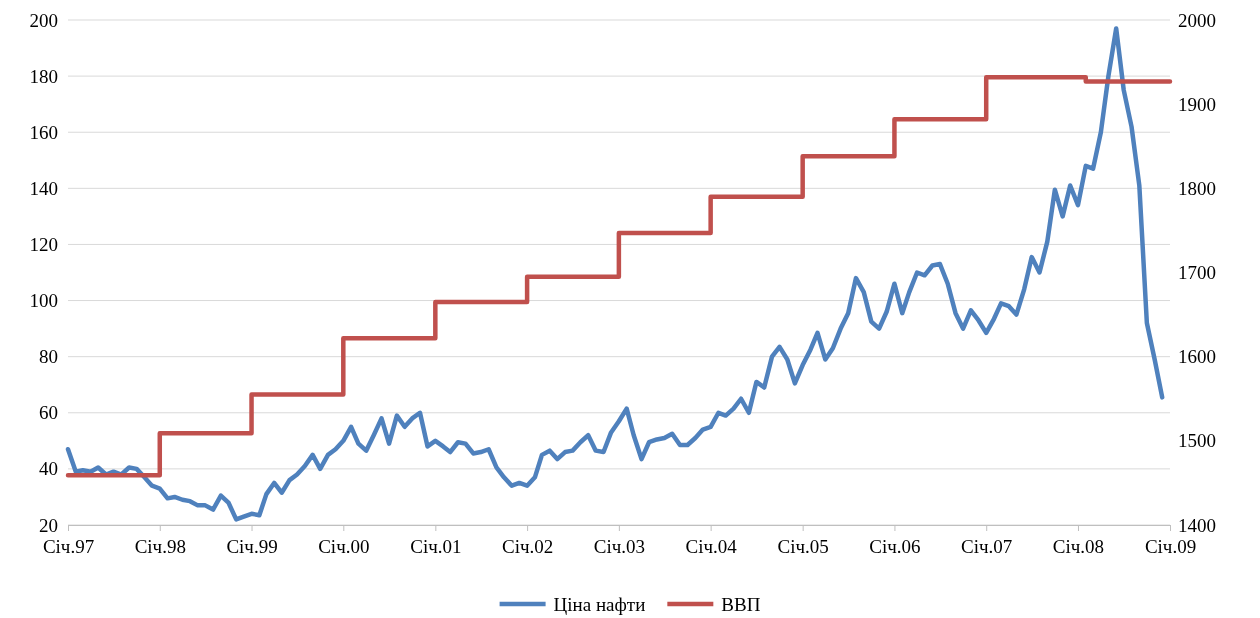 The image size is (1260, 618). What do you see at coordinates (527, 546) in the screenshot?
I see `x-tick-label: Січ.02` at bounding box center [527, 546].